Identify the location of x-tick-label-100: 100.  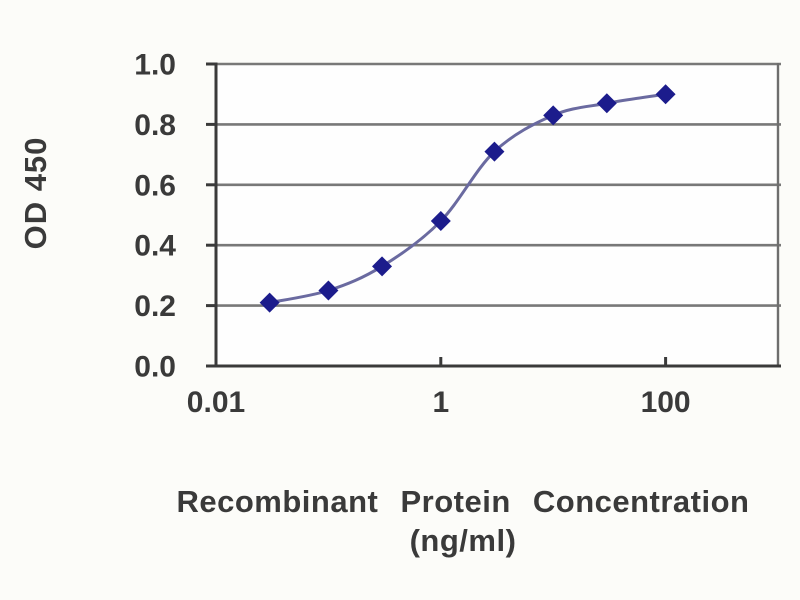
(666, 402).